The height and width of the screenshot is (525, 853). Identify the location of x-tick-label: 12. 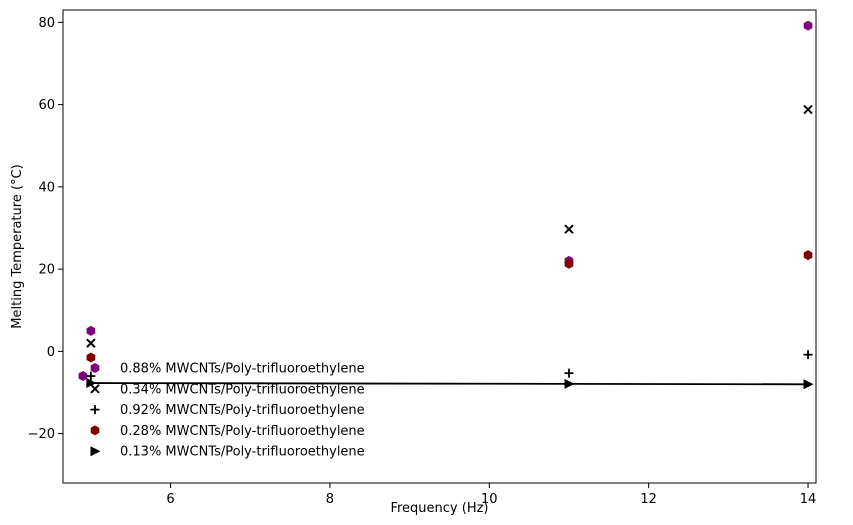
(648, 499).